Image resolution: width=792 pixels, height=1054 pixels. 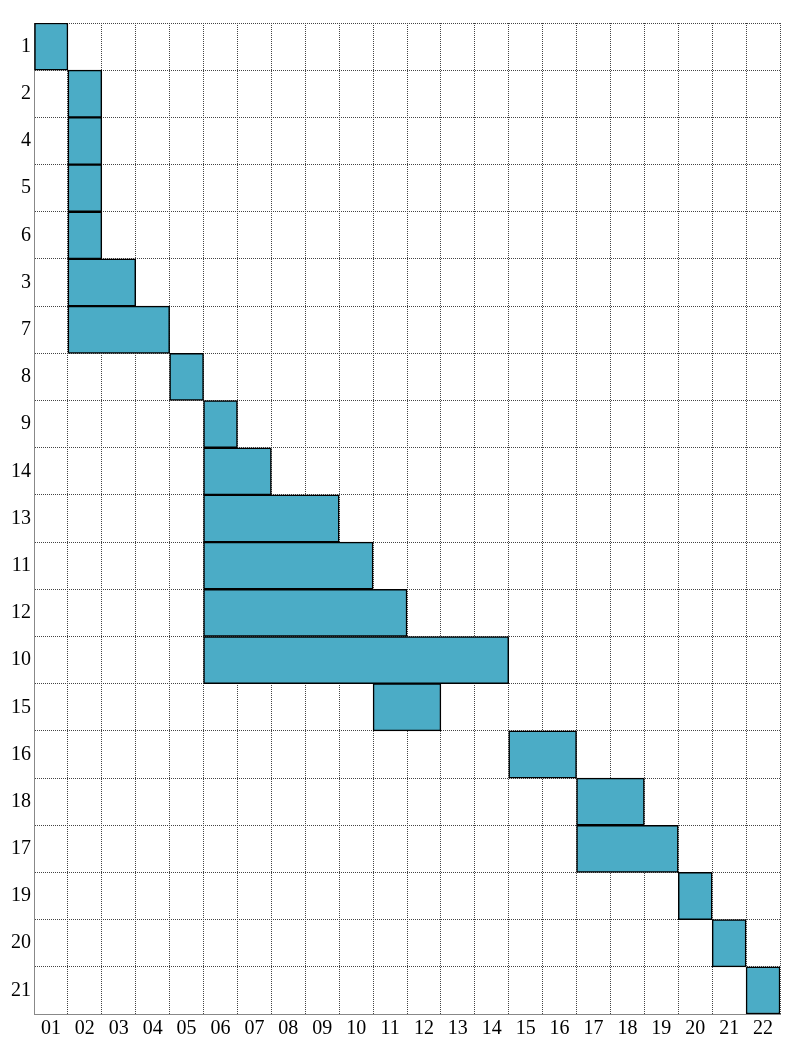 I want to click on y-tick-label: 2, so click(x=26, y=92).